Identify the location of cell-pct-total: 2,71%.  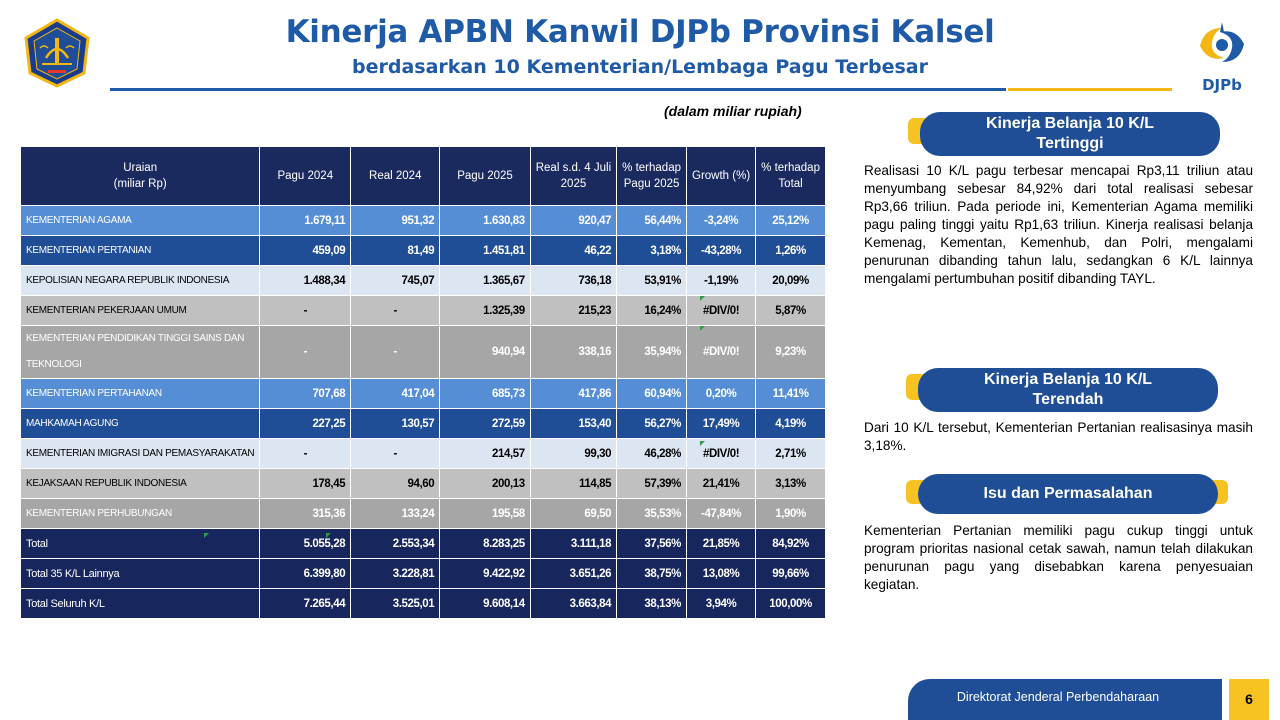
(790, 453).